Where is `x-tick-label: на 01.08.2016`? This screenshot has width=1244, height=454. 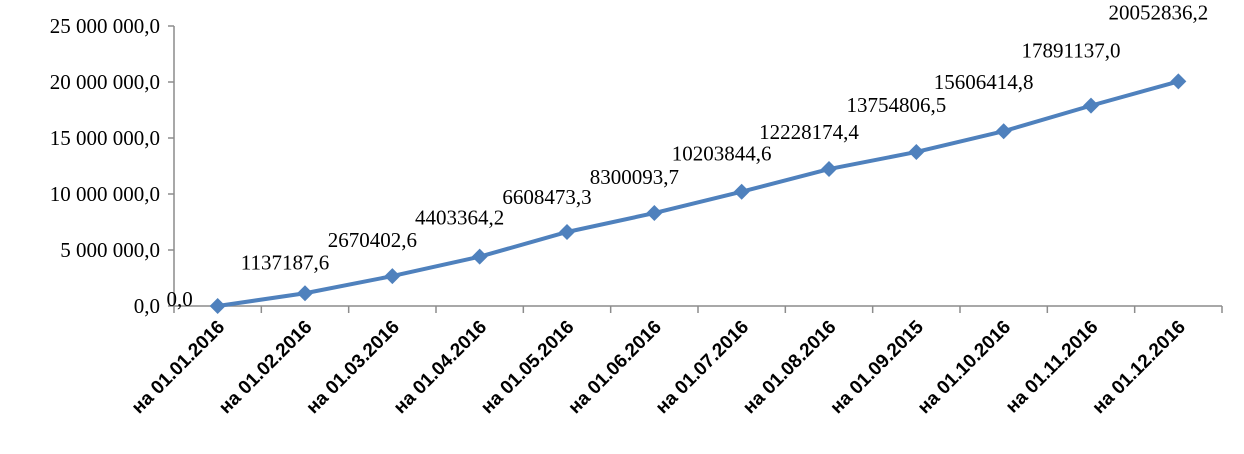 x-tick-label: на 01.08.2016 is located at coordinates (789, 367).